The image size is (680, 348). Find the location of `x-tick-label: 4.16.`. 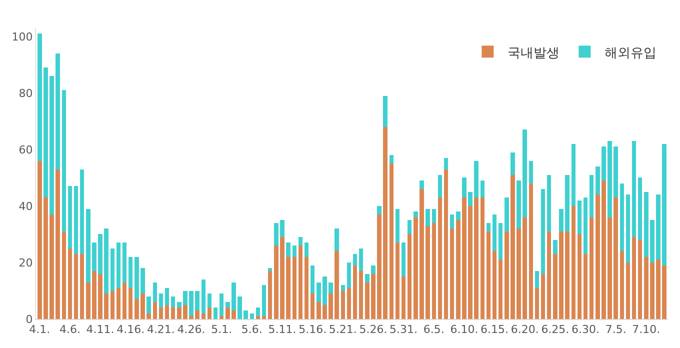

x-tick-label: 4.16. is located at coordinates (130, 329).